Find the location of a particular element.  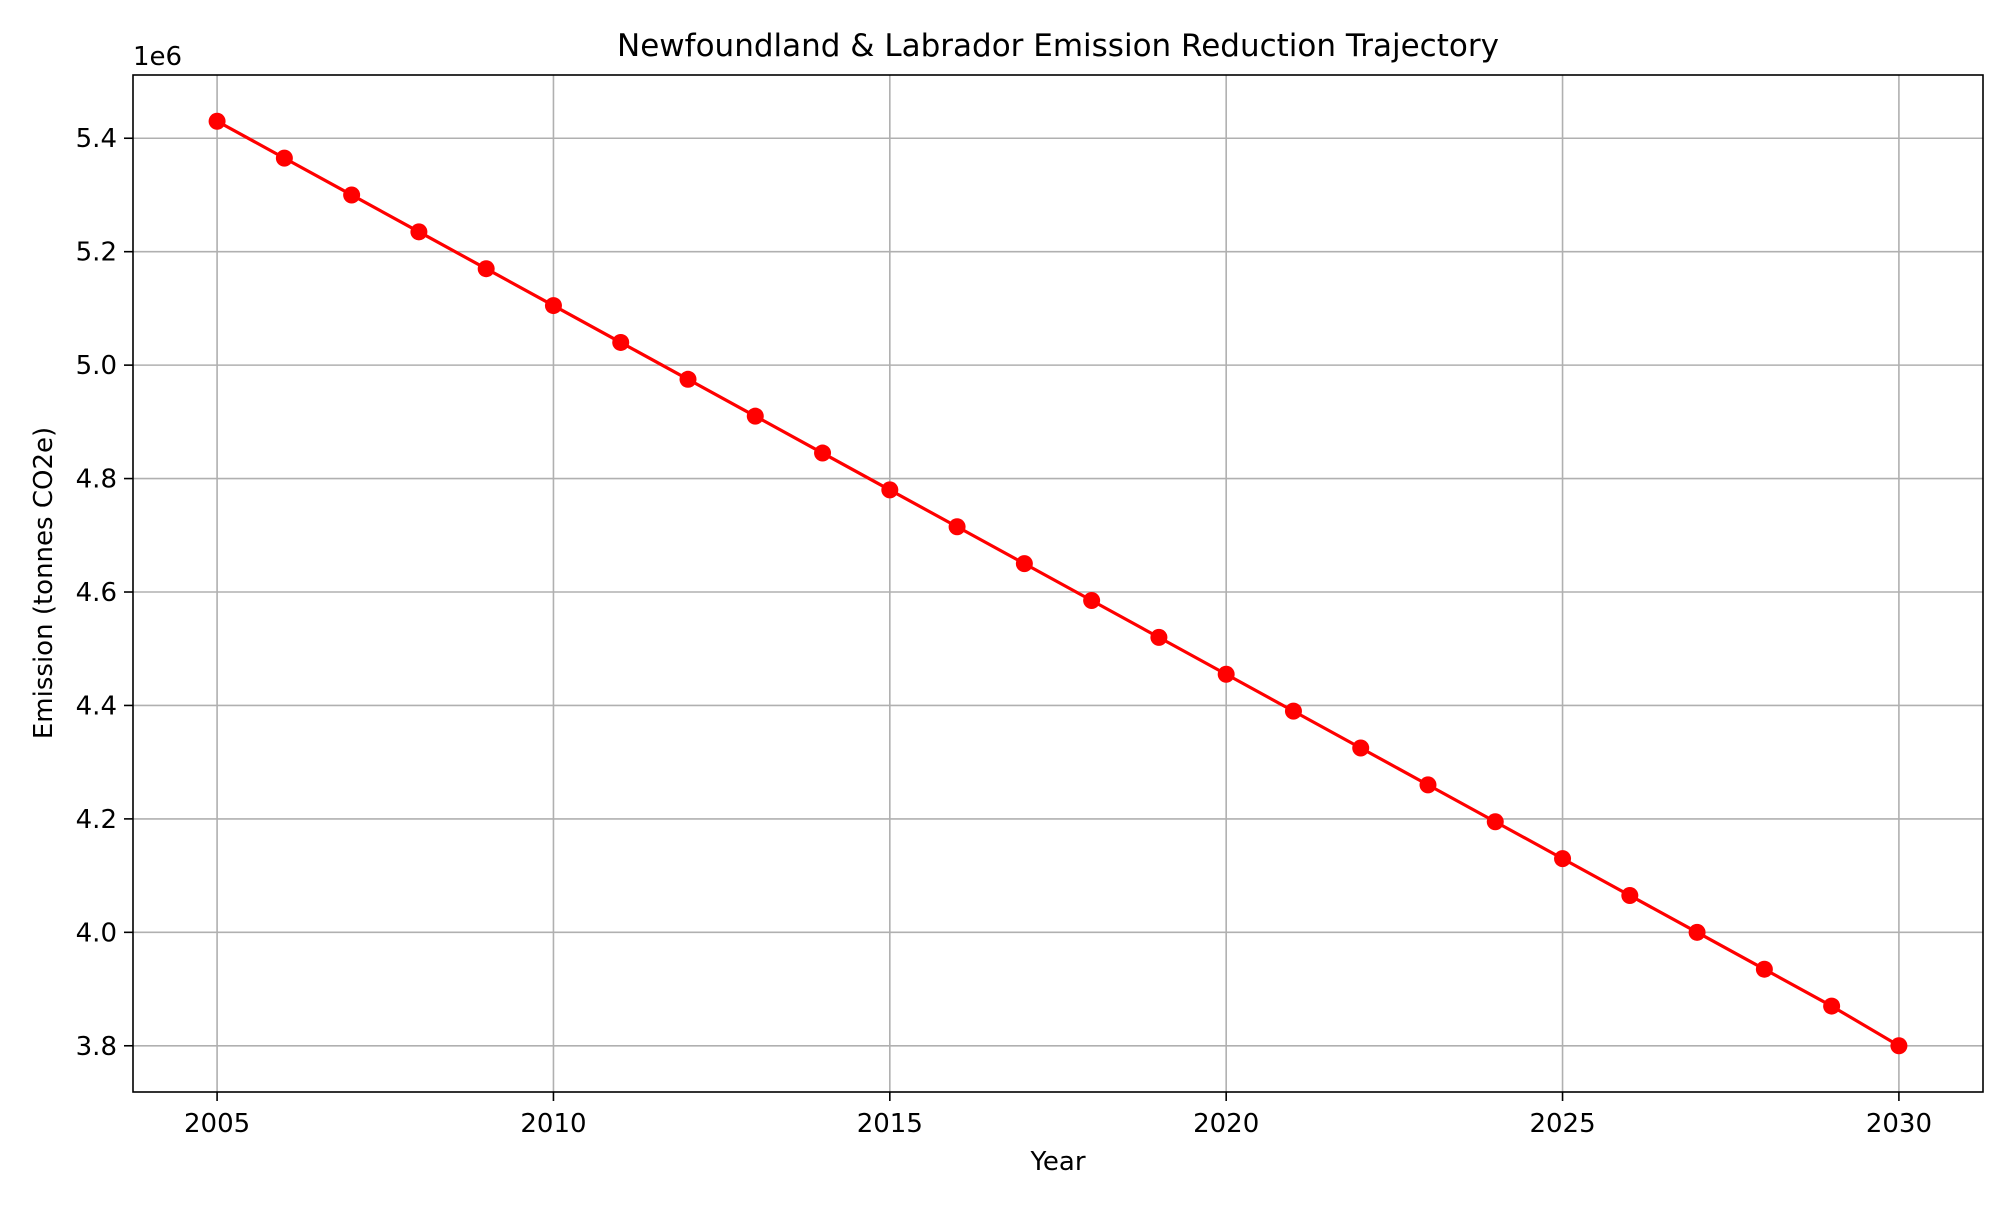

x-tick-label: 2005 is located at coordinates (217, 1124).